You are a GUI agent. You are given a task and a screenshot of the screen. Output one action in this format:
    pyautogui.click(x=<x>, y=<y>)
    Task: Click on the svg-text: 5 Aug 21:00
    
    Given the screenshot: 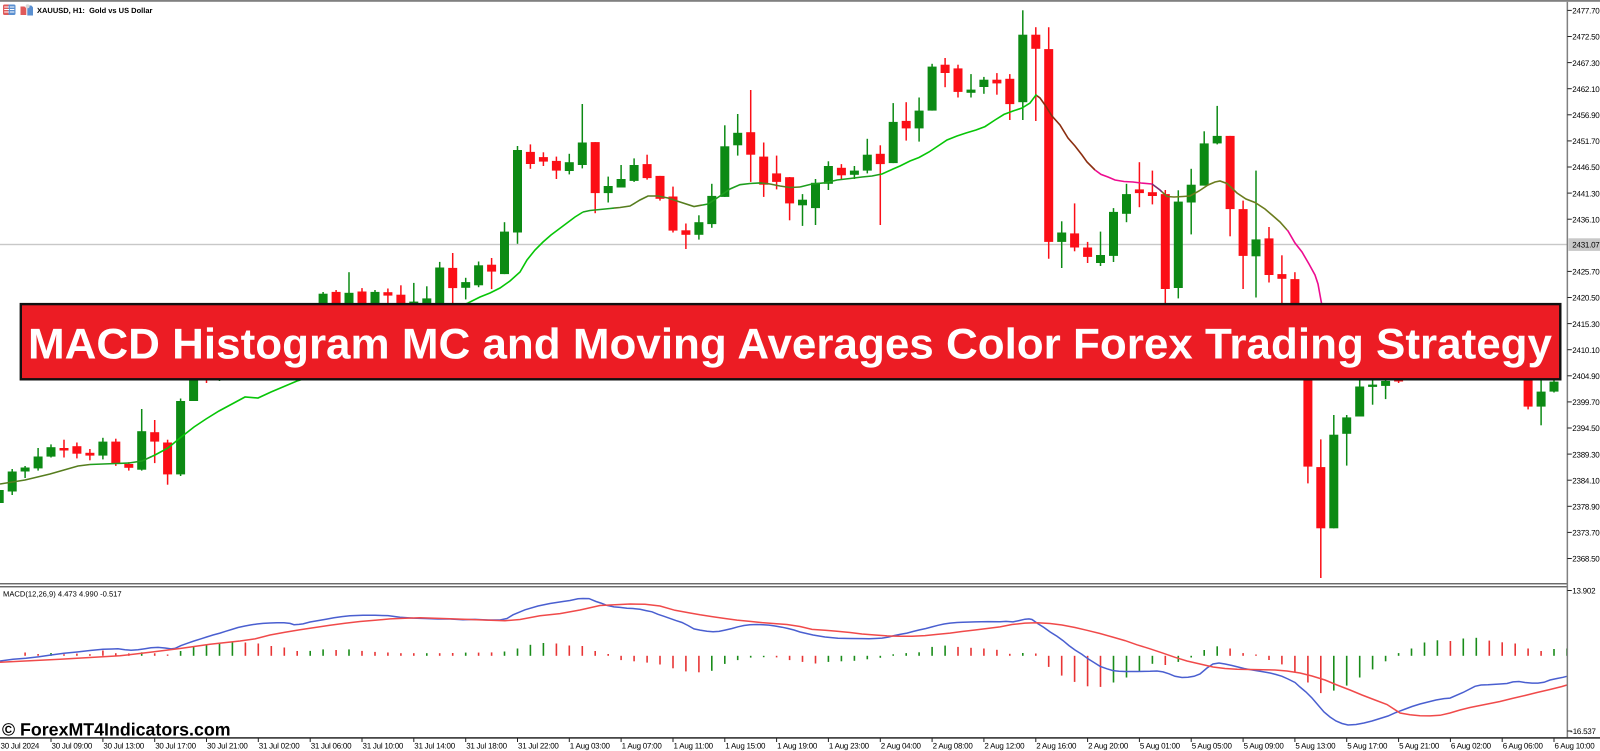 What is the action you would take?
    pyautogui.click(x=1419, y=746)
    